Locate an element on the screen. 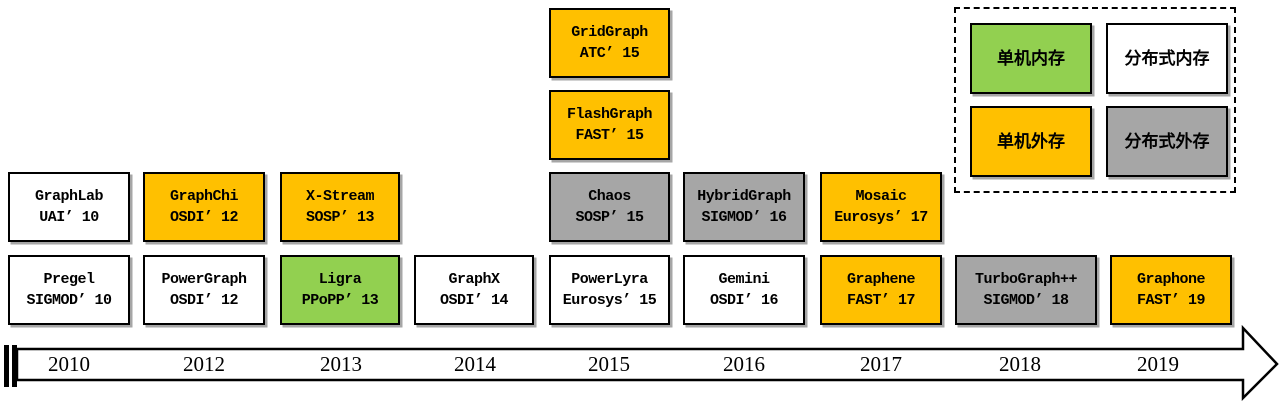 This screenshot has height=401, width=1281. system-box-hybridgraph: HybridGraph SIGMOD’ 16 is located at coordinates (744, 207).